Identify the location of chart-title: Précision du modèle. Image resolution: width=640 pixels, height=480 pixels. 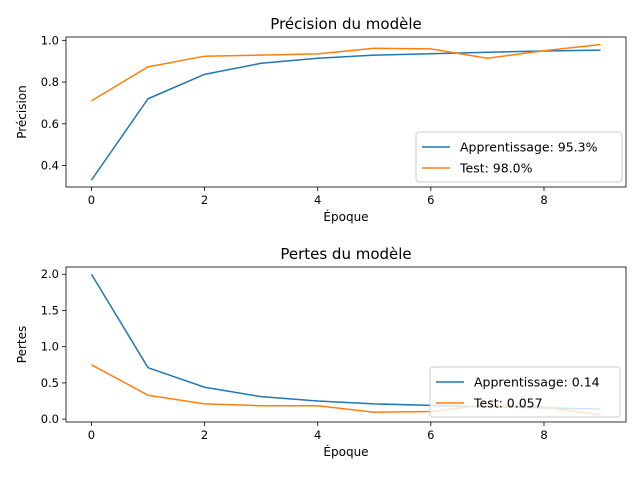
(345, 24).